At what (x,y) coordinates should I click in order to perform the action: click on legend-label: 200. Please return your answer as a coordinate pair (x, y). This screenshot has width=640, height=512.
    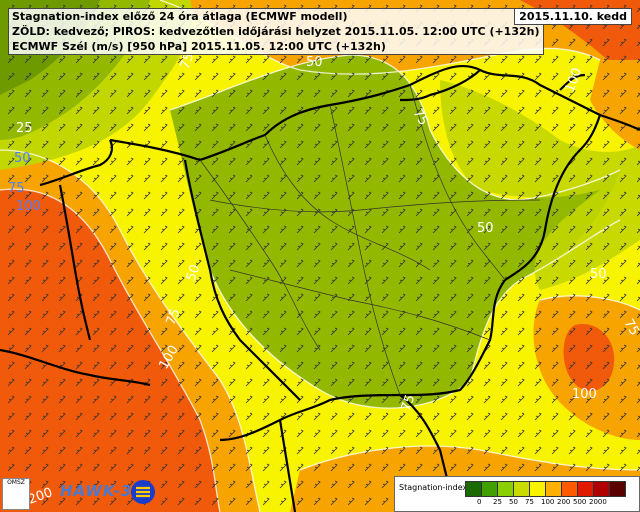
    Looking at the image, I should click on (564, 502).